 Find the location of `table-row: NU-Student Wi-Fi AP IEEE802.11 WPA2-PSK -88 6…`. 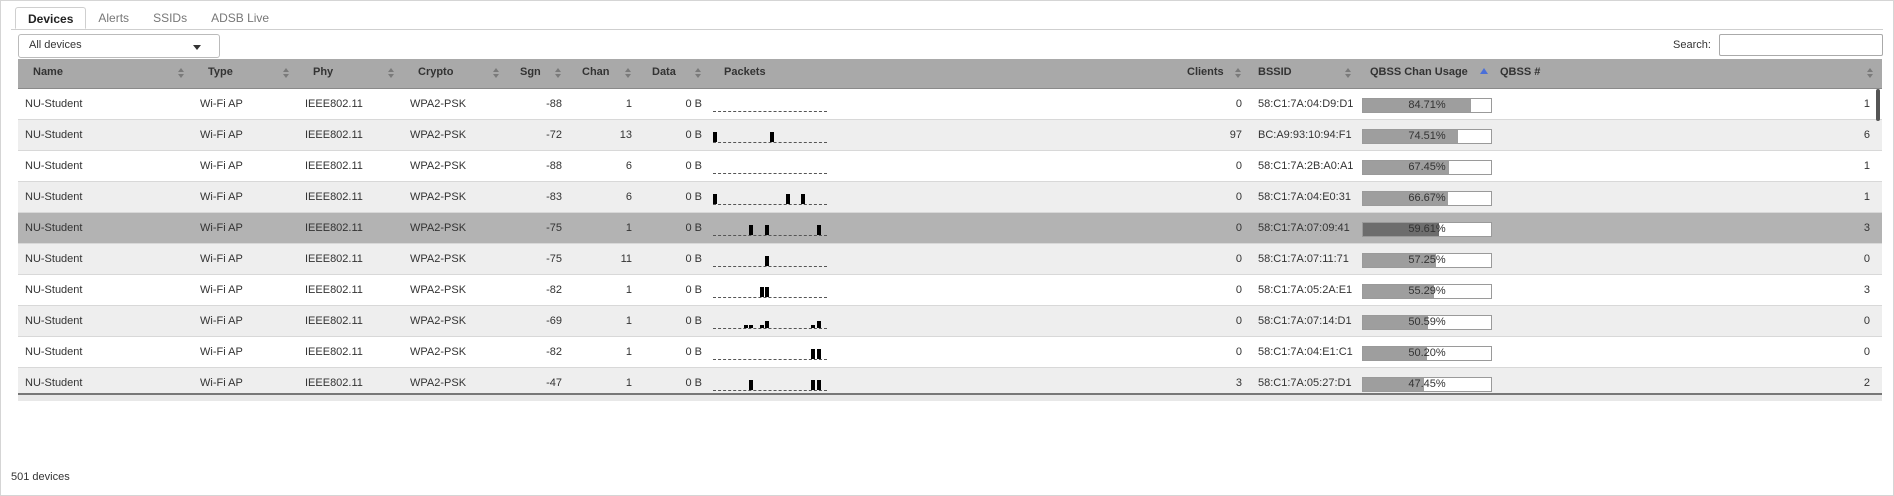

table-row: NU-Student Wi-Fi AP IEEE802.11 WPA2-PSK -88 6… is located at coordinates (950, 166).